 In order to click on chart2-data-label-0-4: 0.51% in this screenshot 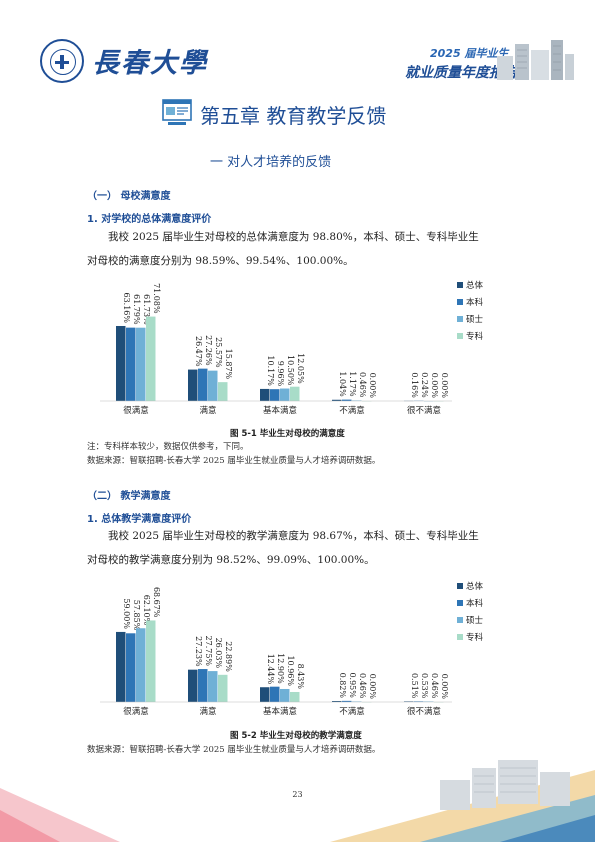, I will do `click(414, 686)`.